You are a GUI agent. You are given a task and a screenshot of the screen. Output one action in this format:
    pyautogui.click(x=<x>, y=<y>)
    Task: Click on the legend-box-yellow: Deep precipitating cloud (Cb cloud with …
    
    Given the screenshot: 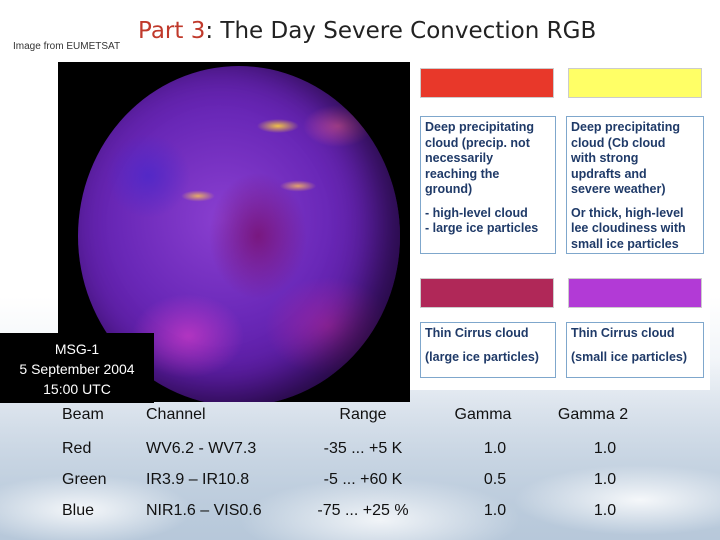 What is the action you would take?
    pyautogui.click(x=635, y=185)
    